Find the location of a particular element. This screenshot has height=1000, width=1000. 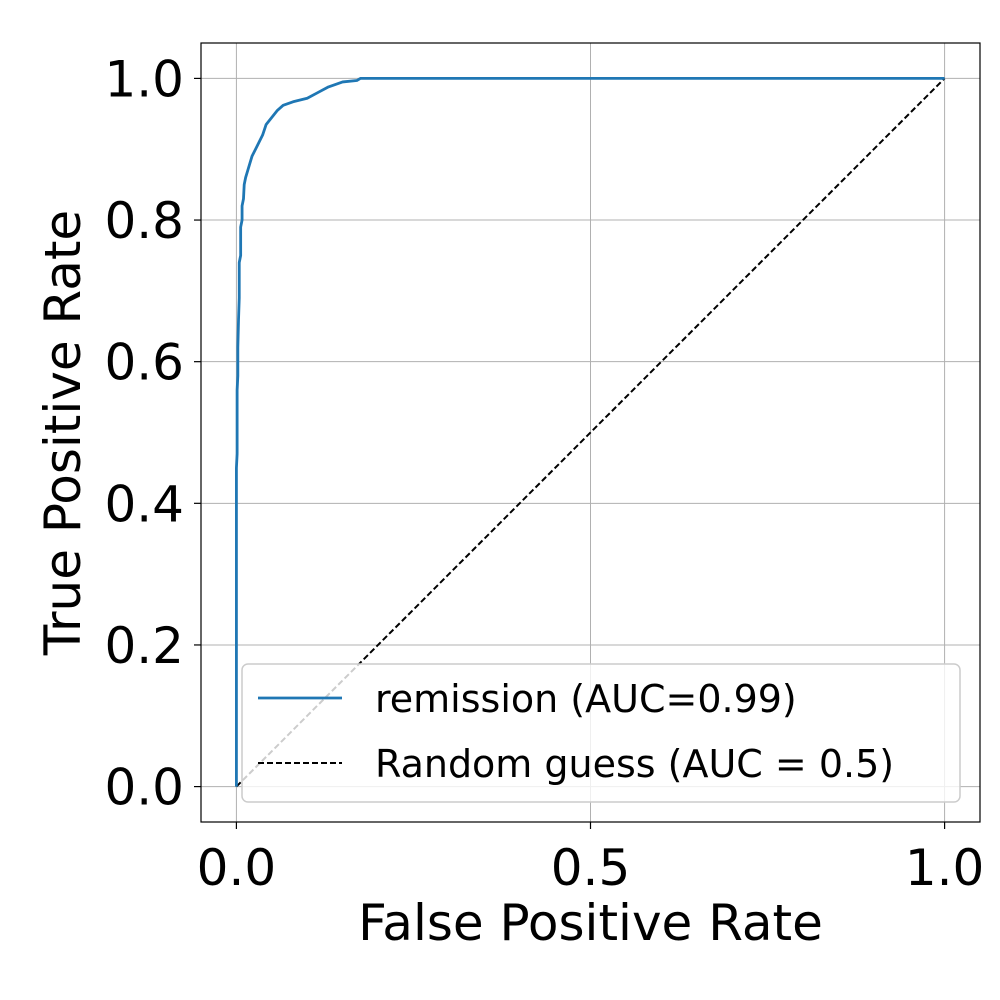

legend-label-random-guess: Random guess (AUC = 0.5) is located at coordinates (634, 764).